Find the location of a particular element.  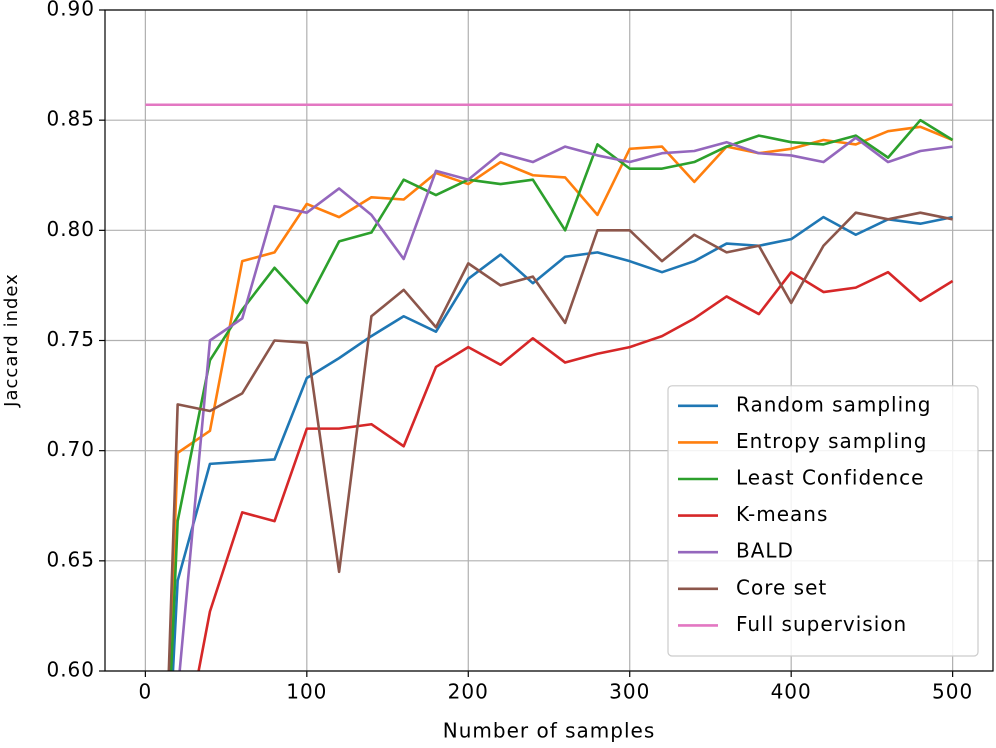

y-tick-label: 0.90 is located at coordinates (70, 10).